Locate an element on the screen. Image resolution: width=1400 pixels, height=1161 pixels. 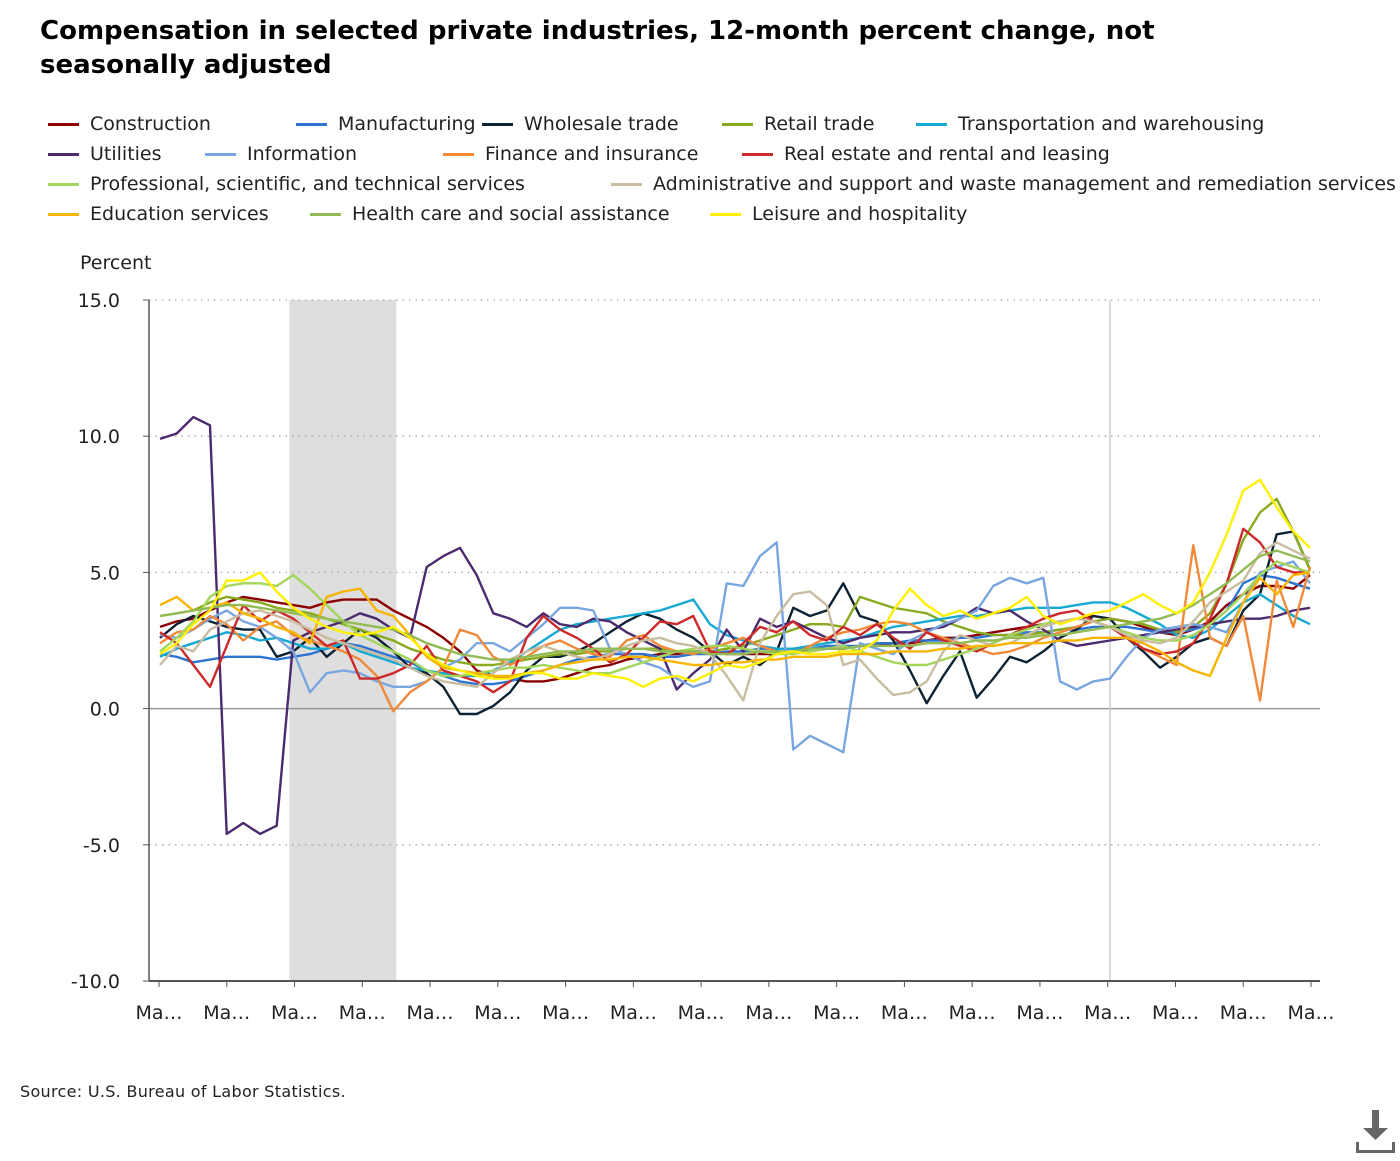
y-tick-label: 10.0 is located at coordinates (99, 437).